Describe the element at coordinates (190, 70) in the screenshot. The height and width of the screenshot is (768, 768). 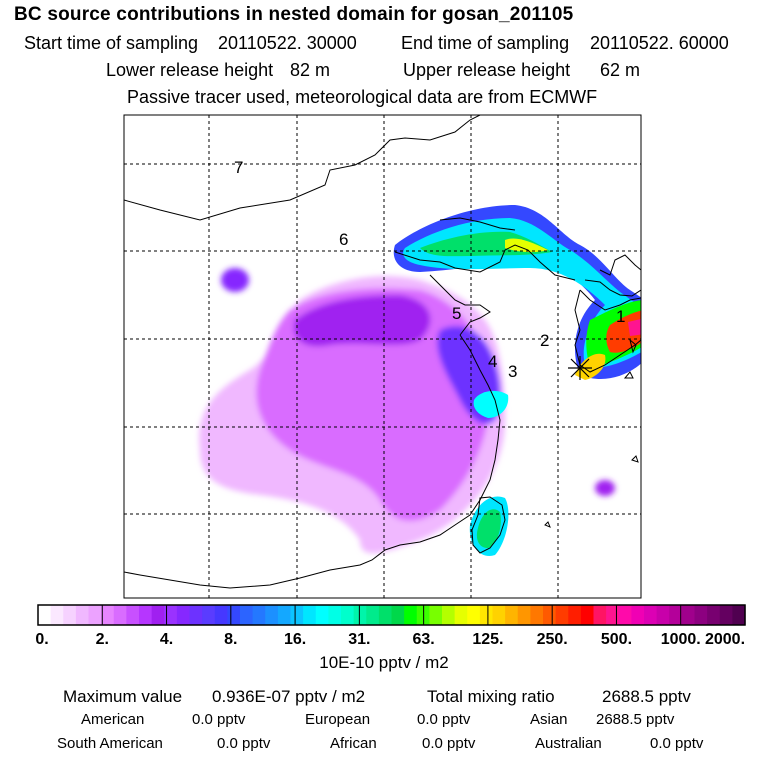
I see `lower-height-label: Lower release height` at that location.